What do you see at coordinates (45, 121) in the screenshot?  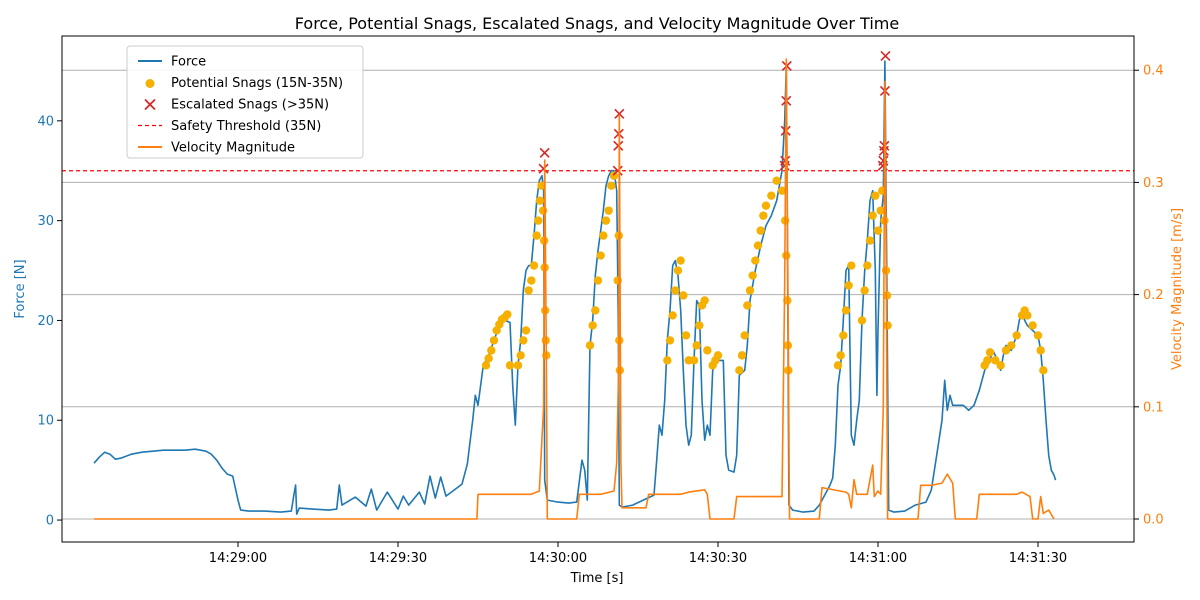 I see `left-y-tick-label: 40` at bounding box center [45, 121].